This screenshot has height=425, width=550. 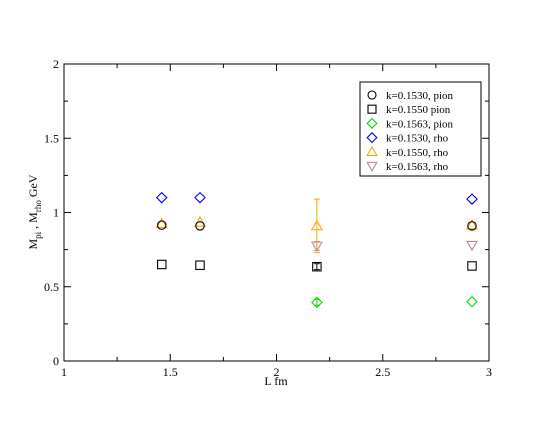 What do you see at coordinates (277, 372) in the screenshot?
I see `x-tick-label: 2` at bounding box center [277, 372].